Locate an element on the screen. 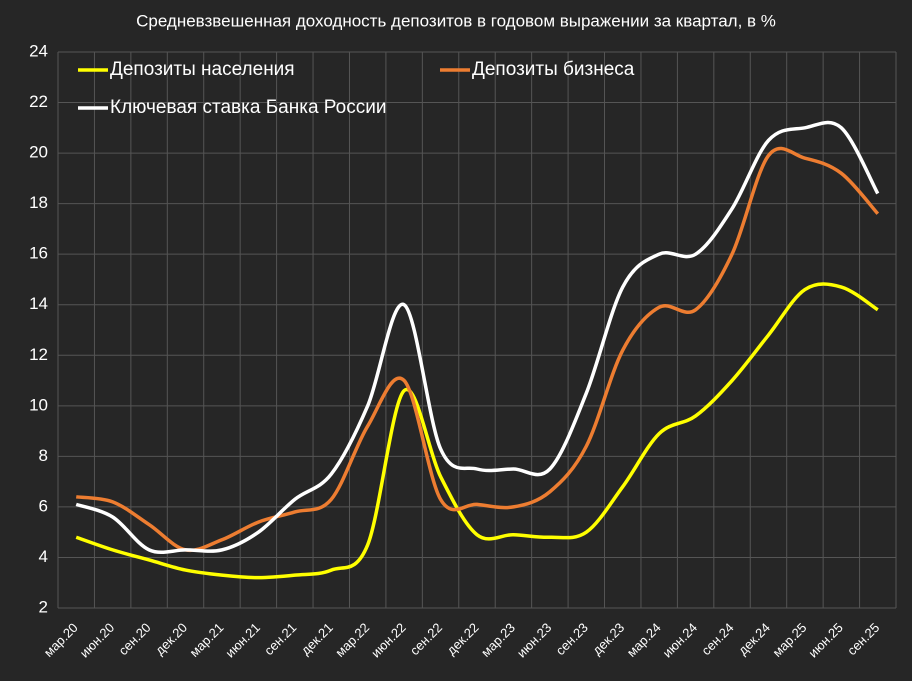 This screenshot has height=681, width=912. y-tick-label: 2 is located at coordinates (43, 606).